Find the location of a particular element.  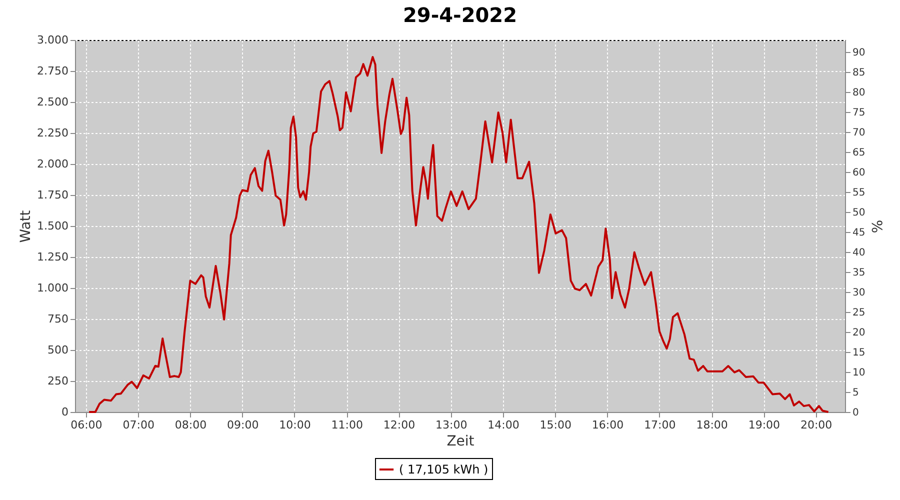

y-tick-label: 2.000 is located at coordinates (52, 164).